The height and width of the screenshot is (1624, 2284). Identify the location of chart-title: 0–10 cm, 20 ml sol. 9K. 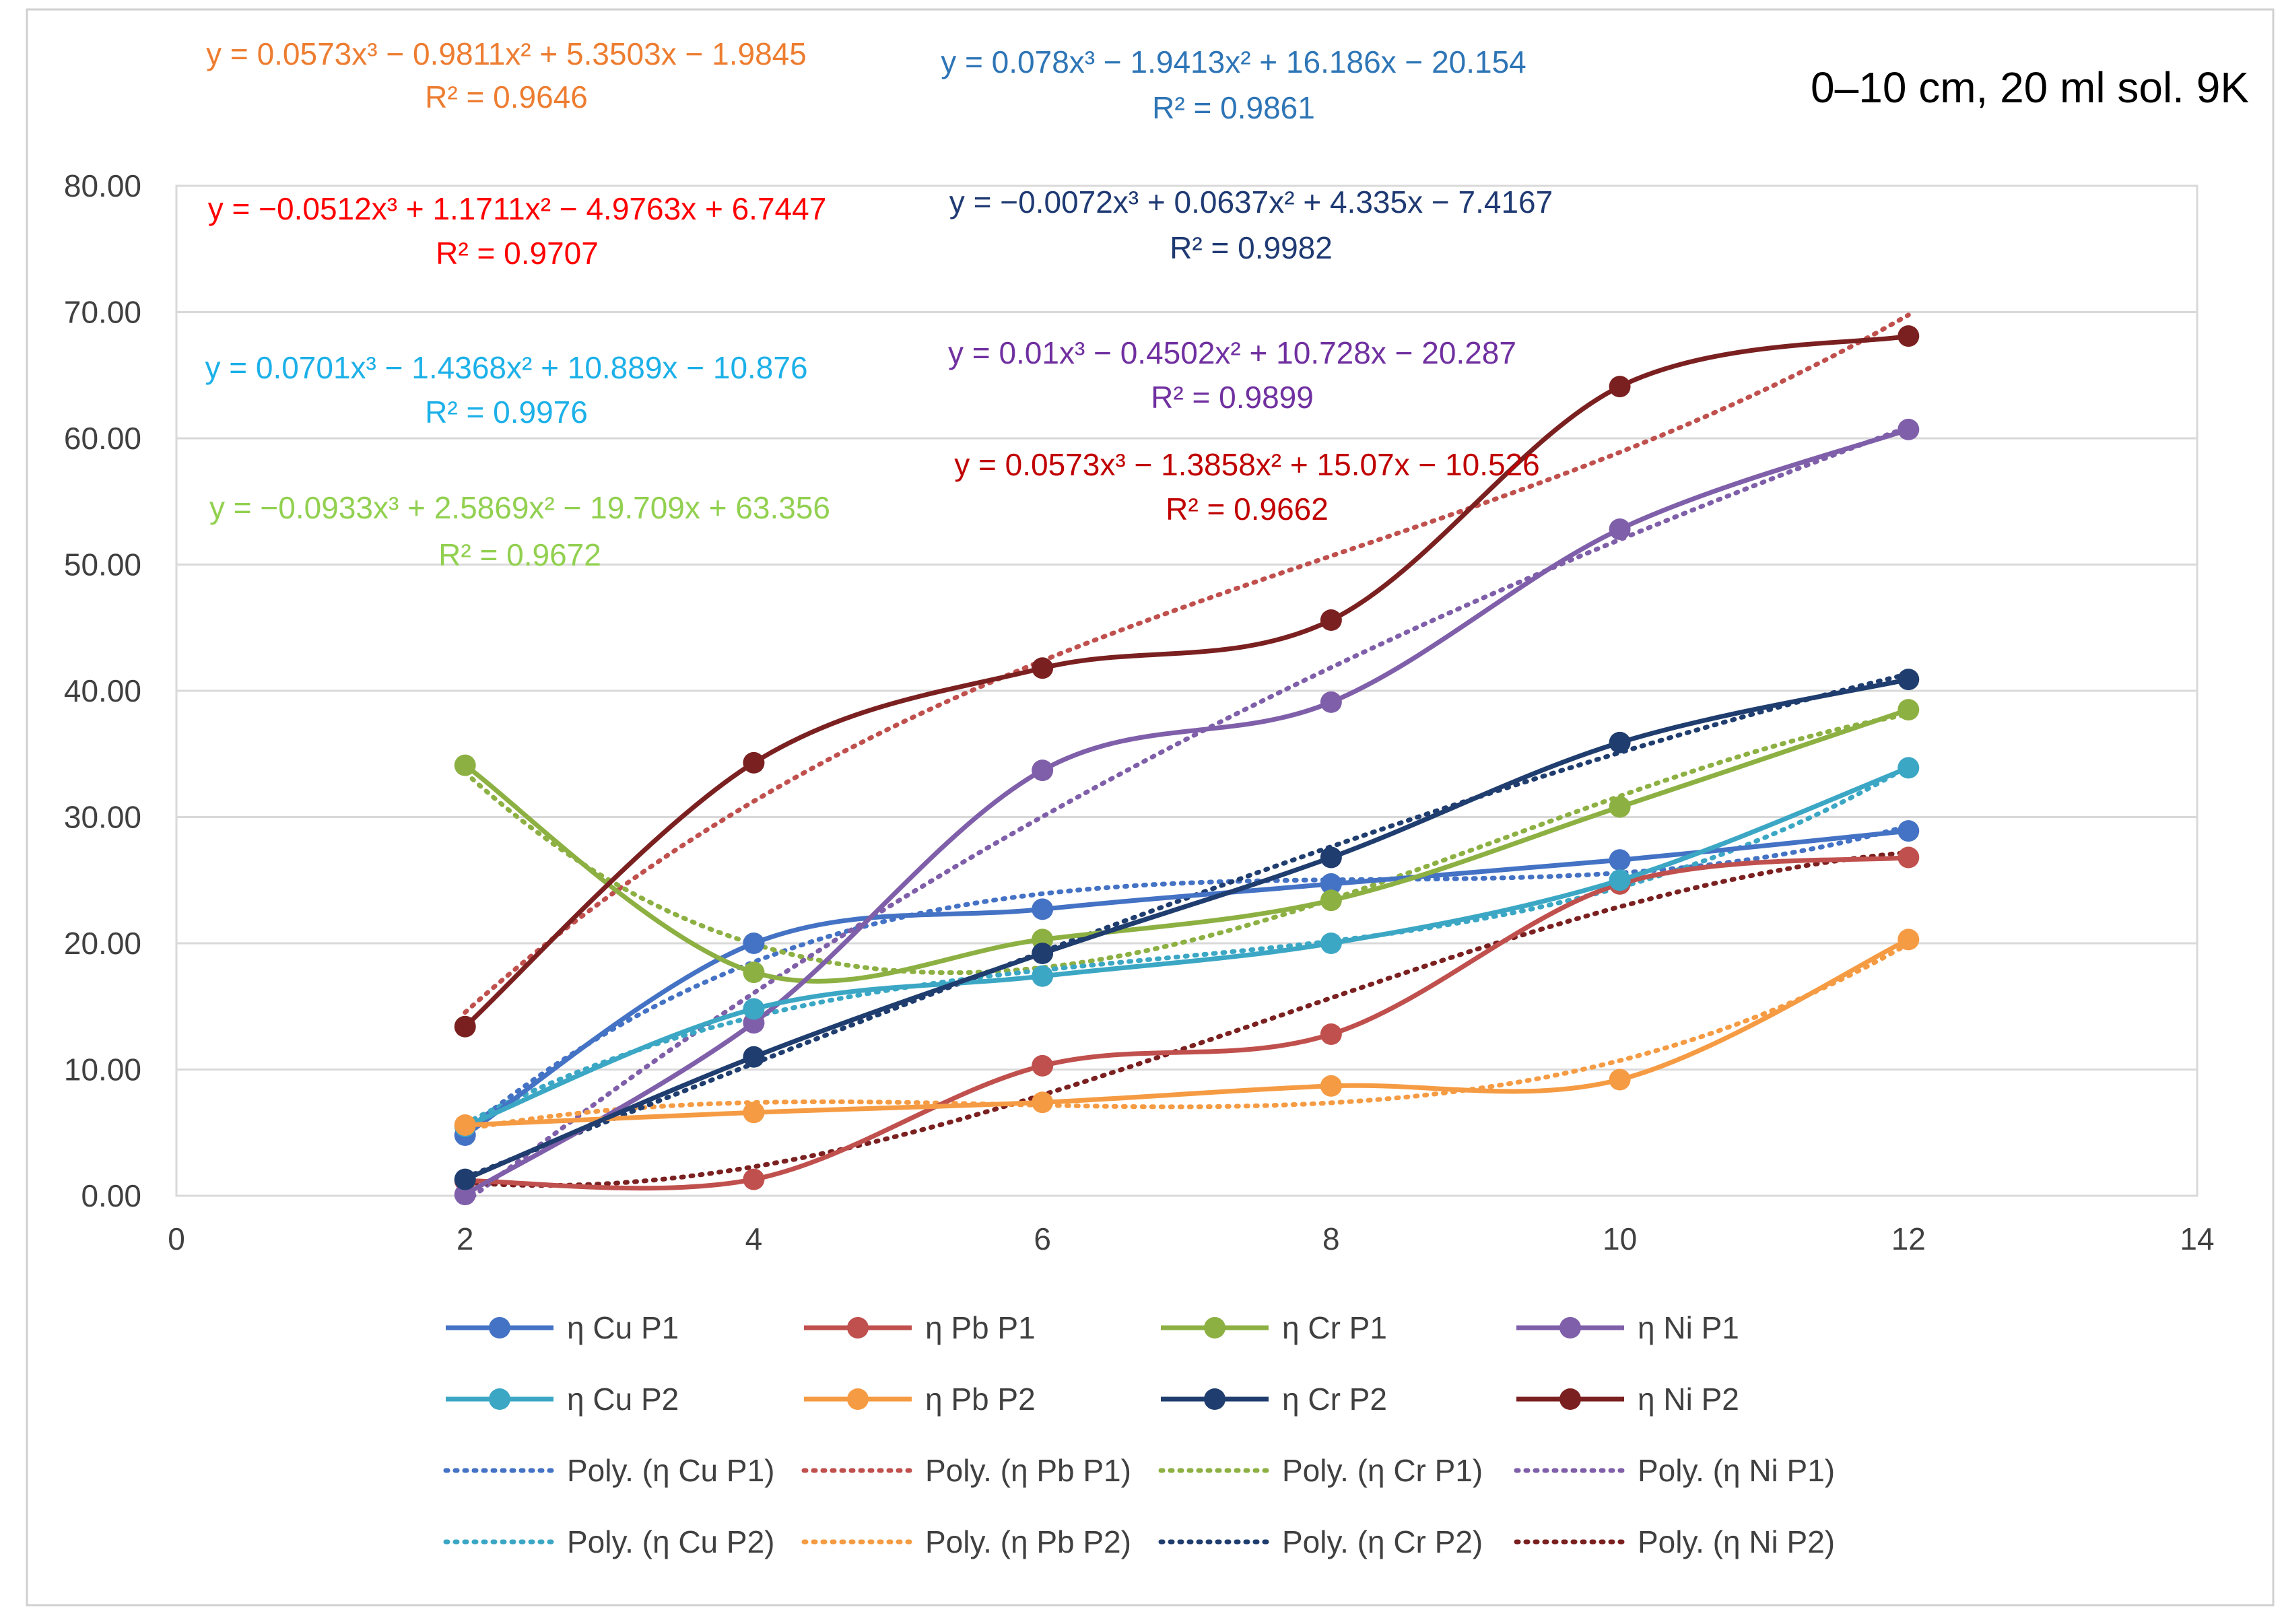
(2030, 87).